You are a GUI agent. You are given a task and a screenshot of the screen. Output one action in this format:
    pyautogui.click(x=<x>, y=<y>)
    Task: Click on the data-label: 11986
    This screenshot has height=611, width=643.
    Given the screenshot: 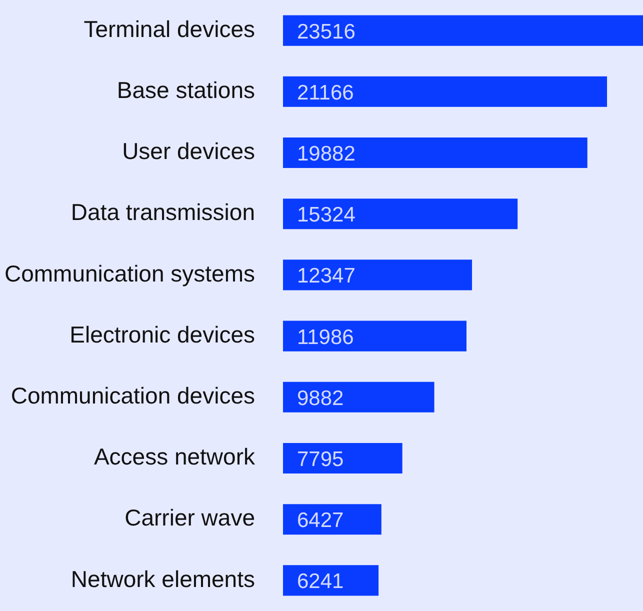 What is the action you would take?
    pyautogui.click(x=325, y=337)
    